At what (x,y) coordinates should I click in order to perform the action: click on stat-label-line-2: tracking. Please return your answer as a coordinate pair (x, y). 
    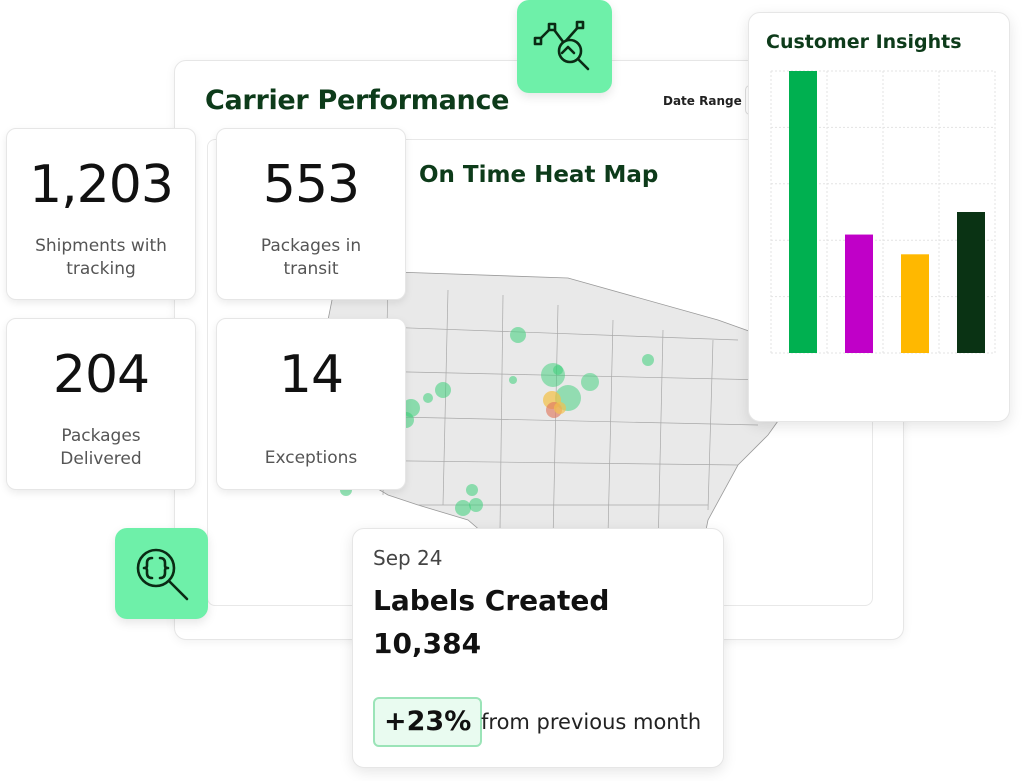
    Looking at the image, I should click on (101, 269).